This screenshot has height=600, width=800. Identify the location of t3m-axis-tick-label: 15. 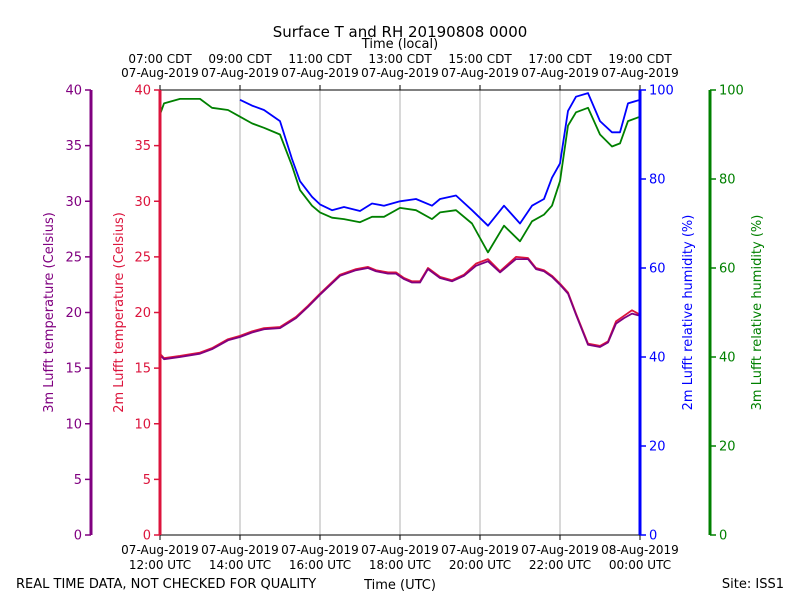
(73, 369).